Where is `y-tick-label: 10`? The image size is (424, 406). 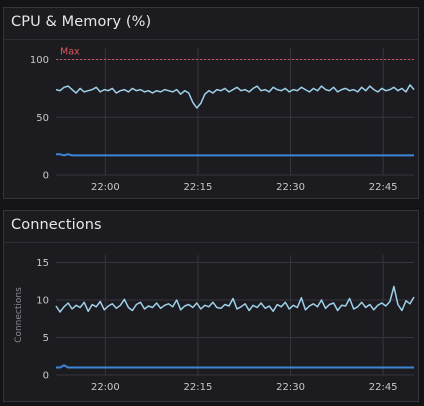
y-tick-label: 10 is located at coordinates (42, 301).